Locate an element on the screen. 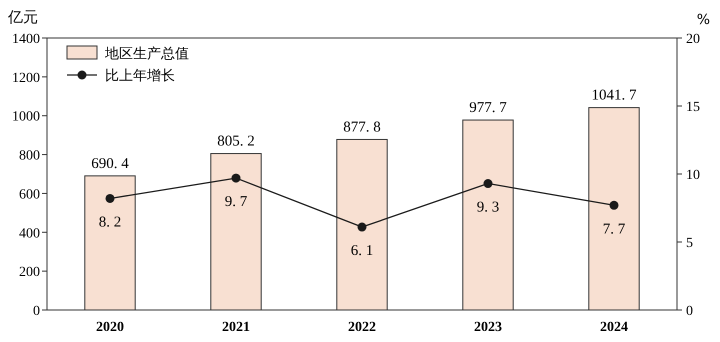 The width and height of the screenshot is (720, 342). x-tick-label: 2021 is located at coordinates (236, 327).